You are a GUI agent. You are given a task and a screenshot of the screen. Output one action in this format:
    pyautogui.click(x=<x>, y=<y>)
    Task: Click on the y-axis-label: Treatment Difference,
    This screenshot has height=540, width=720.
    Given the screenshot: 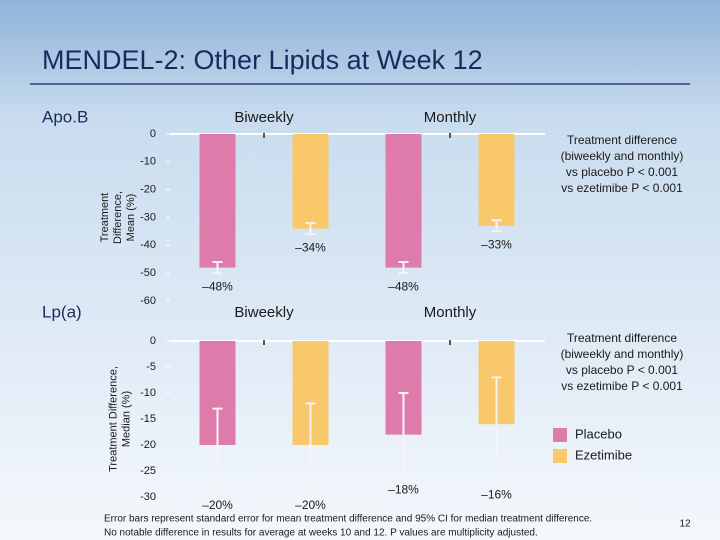 What is the action you would take?
    pyautogui.click(x=113, y=419)
    